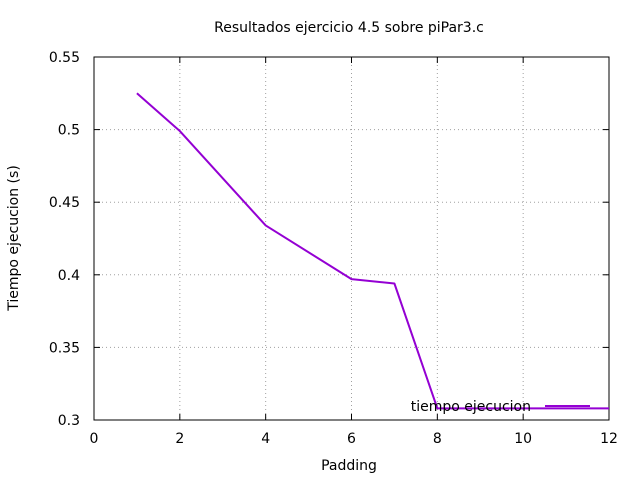 This screenshot has height=480, width=640. I want to click on chart-title: Resultados ejercicio 4.5 sobre piPar3.c, so click(349, 28).